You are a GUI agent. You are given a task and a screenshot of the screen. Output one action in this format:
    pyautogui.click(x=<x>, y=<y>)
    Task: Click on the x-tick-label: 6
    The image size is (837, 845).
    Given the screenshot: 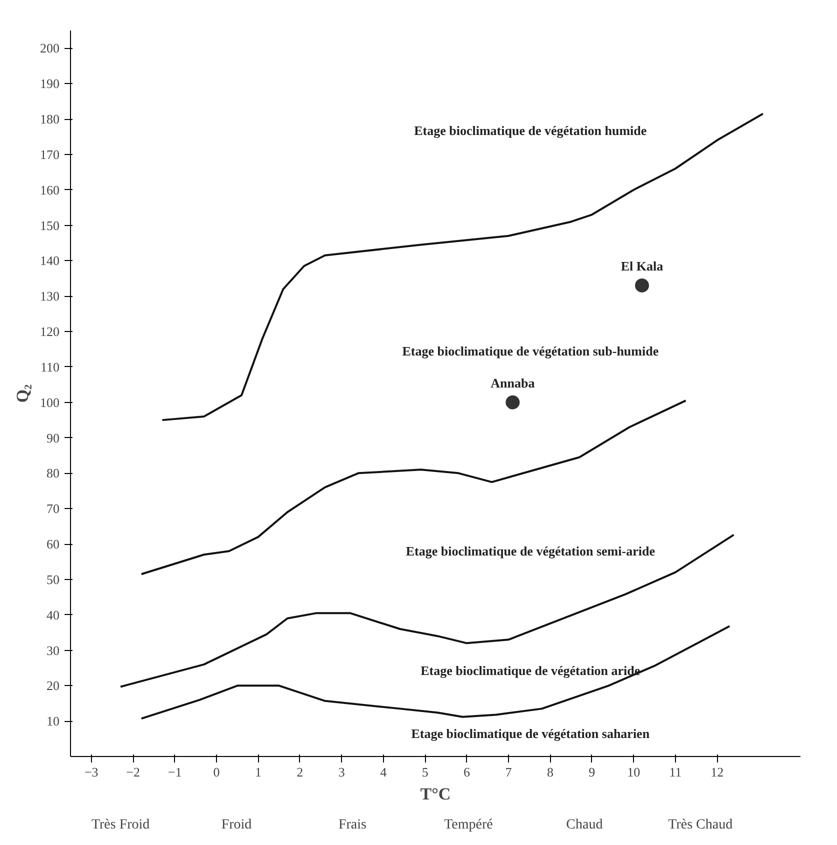 What is the action you would take?
    pyautogui.click(x=467, y=772)
    